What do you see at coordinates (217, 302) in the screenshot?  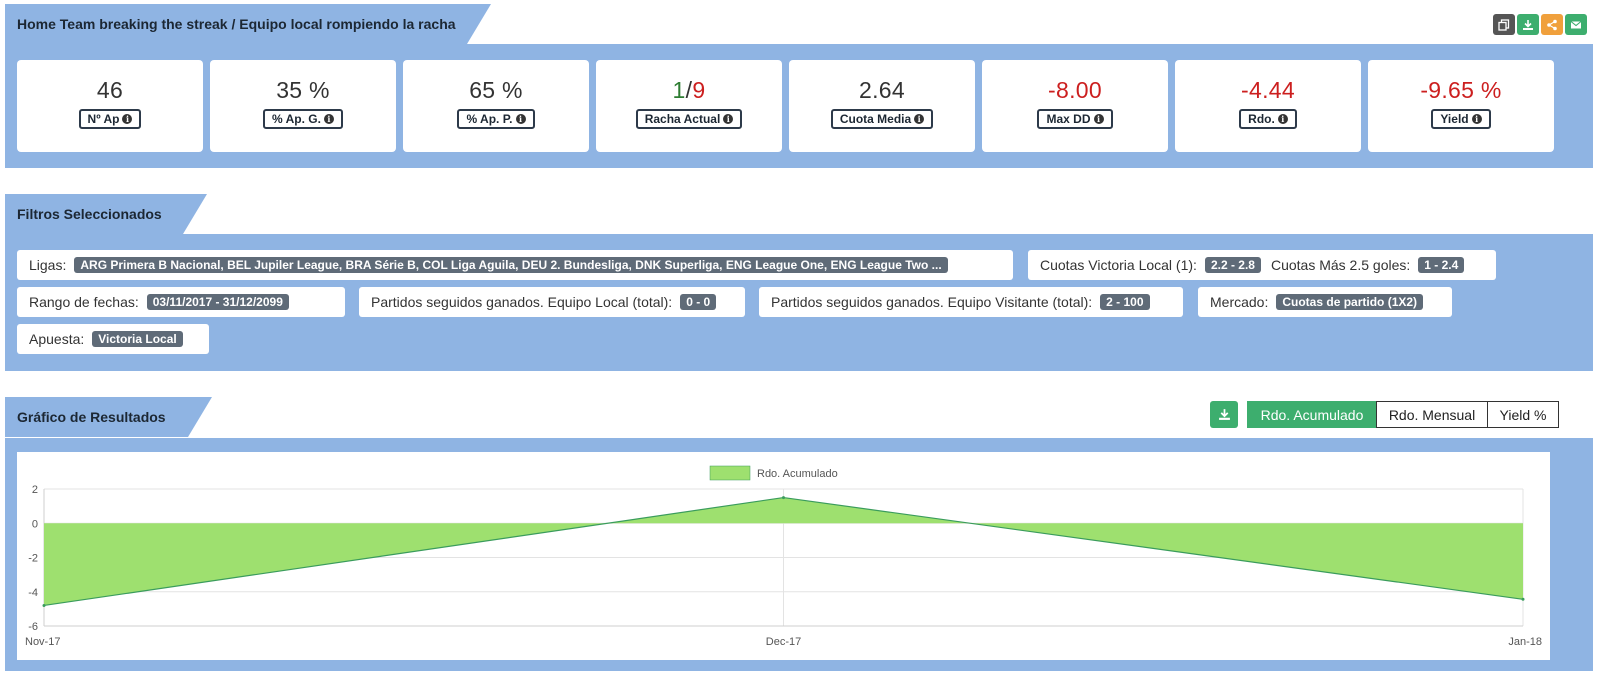 I see `filter-badge: 03/11/2017 - 31/12/2099` at bounding box center [217, 302].